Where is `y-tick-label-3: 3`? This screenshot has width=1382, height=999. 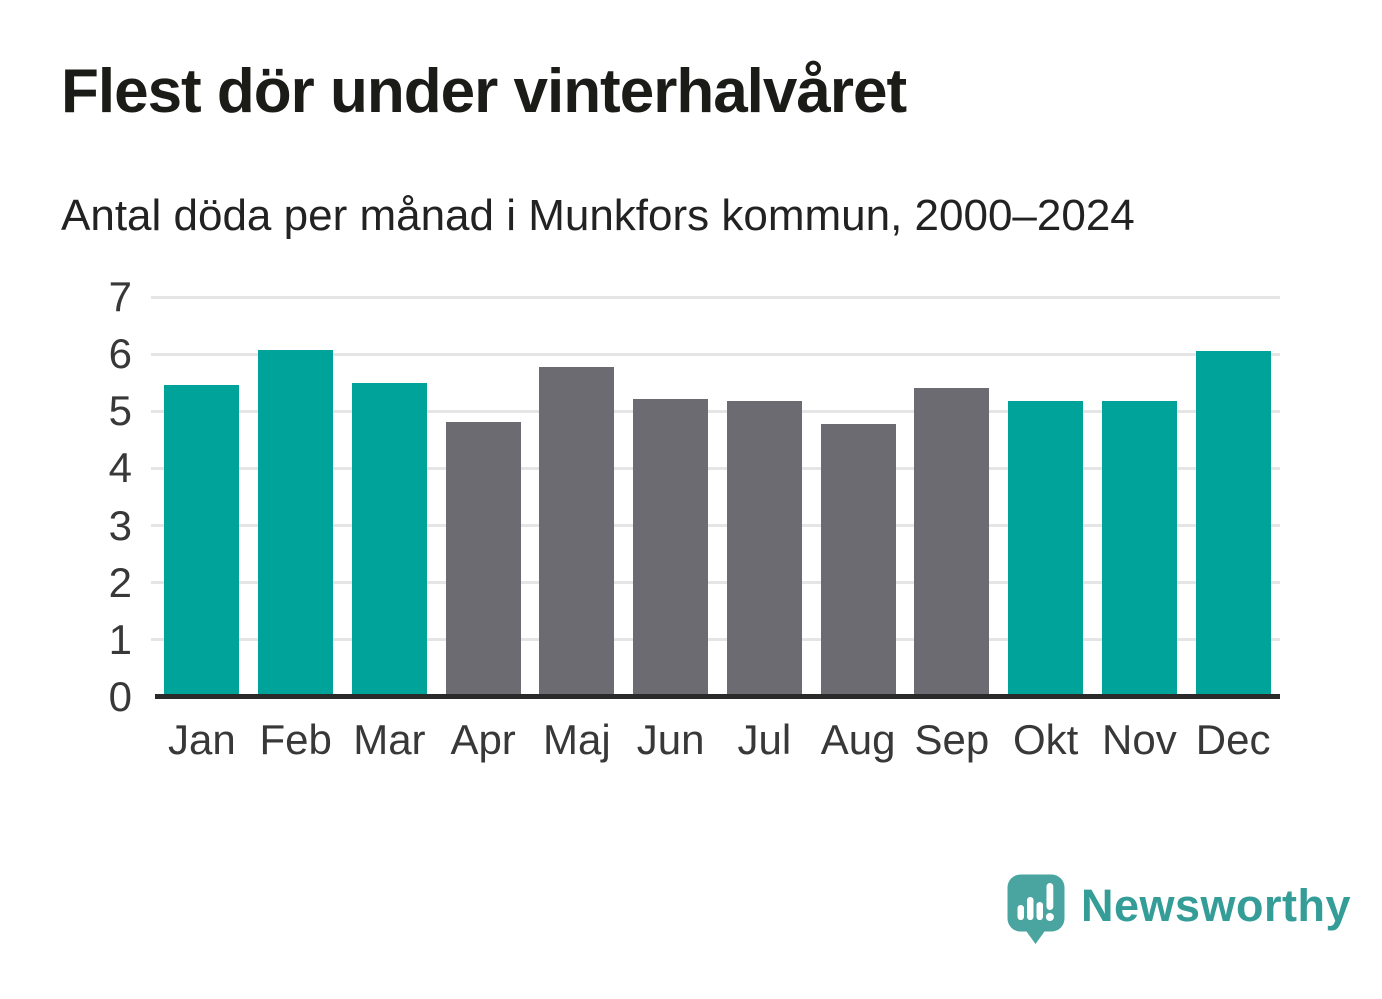 y-tick-label-3: 3 is located at coordinates (120, 525).